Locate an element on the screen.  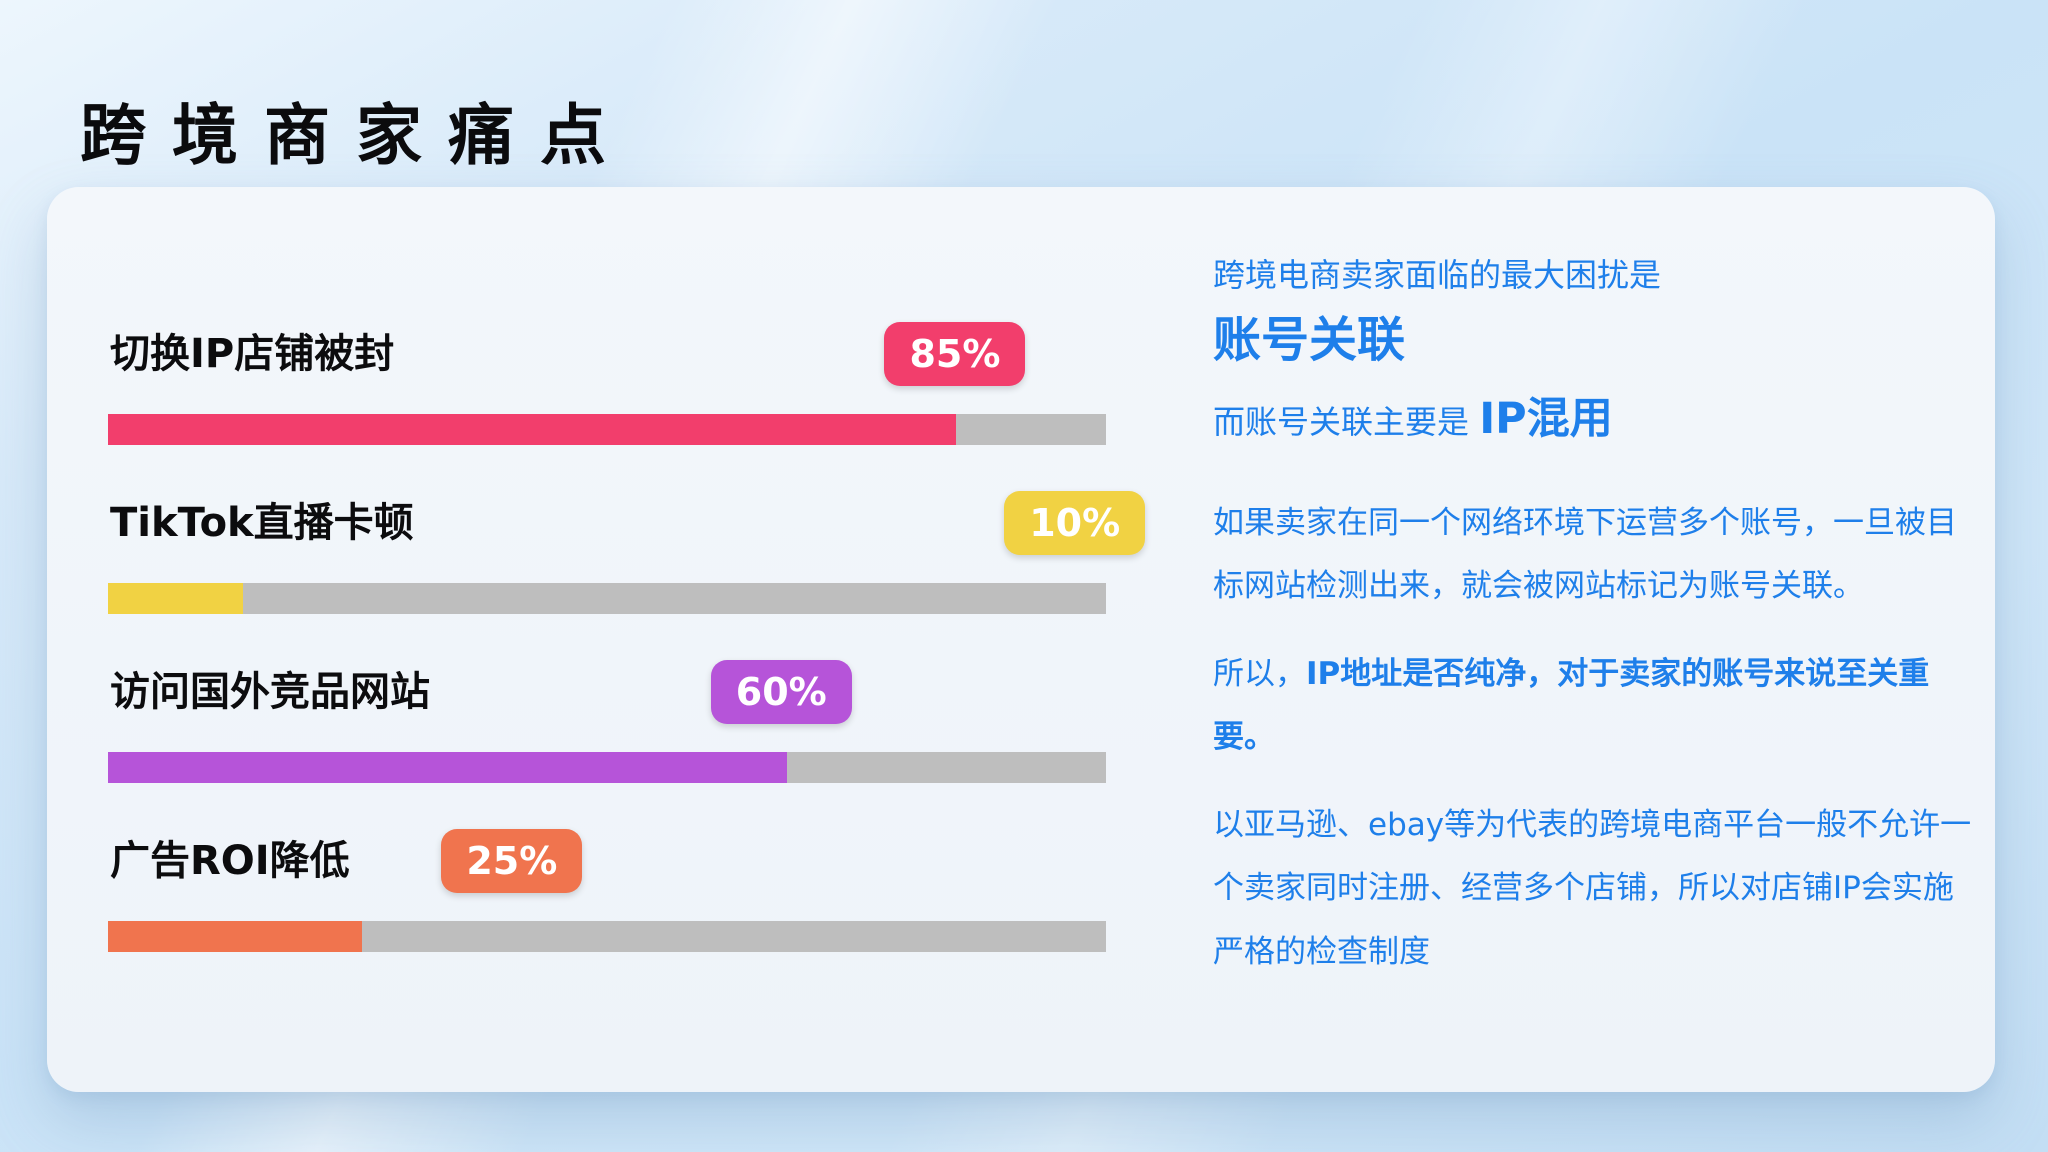
chart-row: 广告ROI降低 25% is located at coordinates (607, 890).